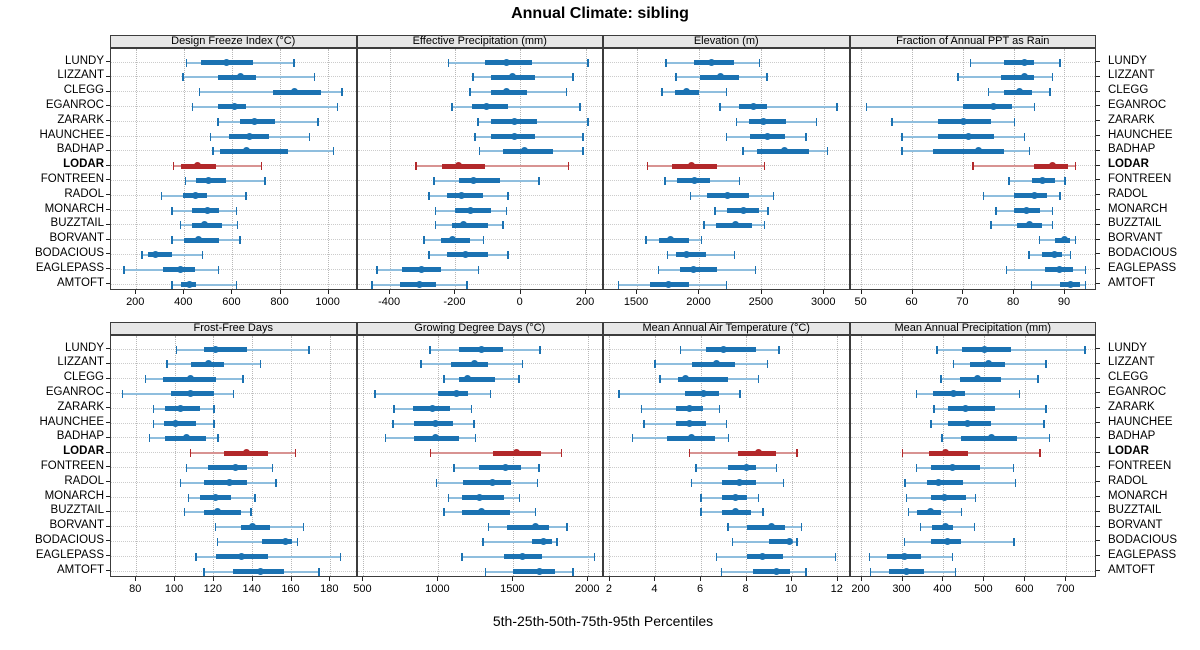 This screenshot has height=650, width=1200. I want to click on station-label-right: CLEGG, so click(1128, 377).